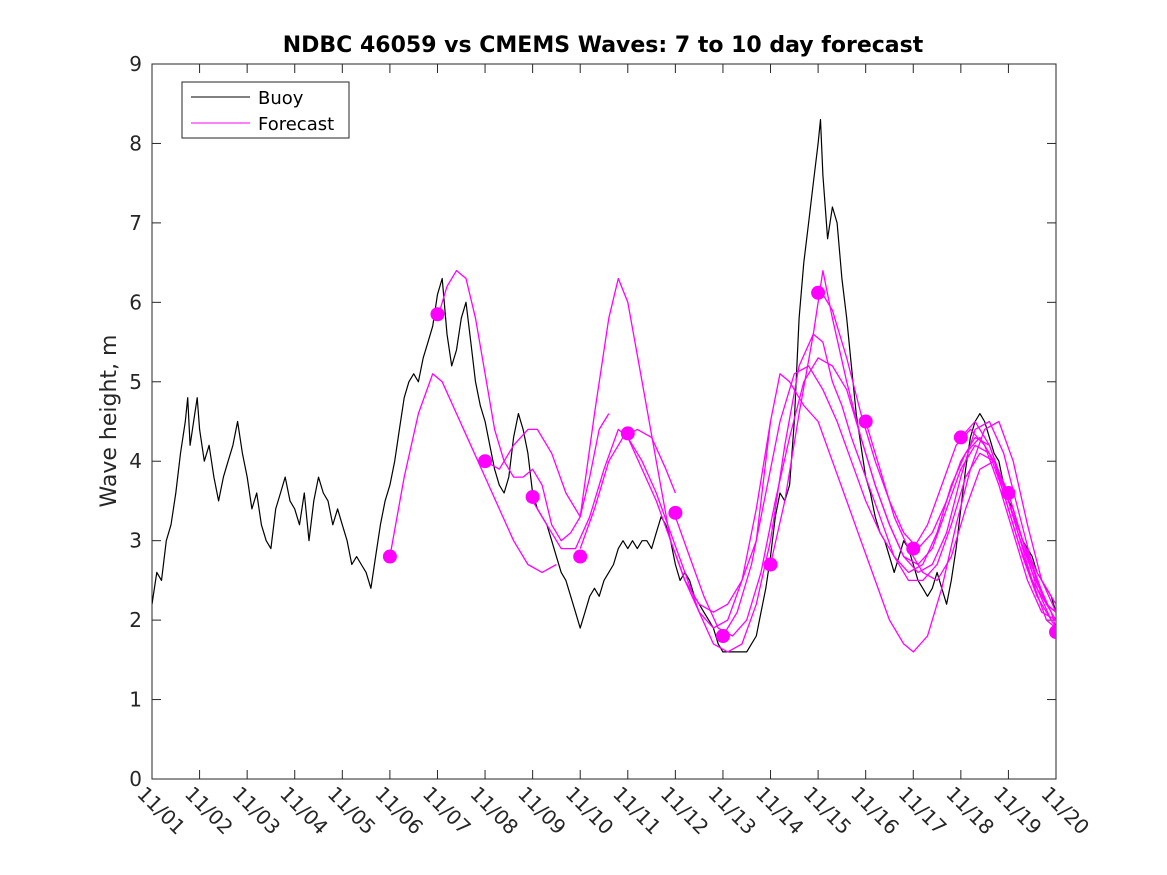  I want to click on legend-label-forecast: Forecast, so click(296, 124).